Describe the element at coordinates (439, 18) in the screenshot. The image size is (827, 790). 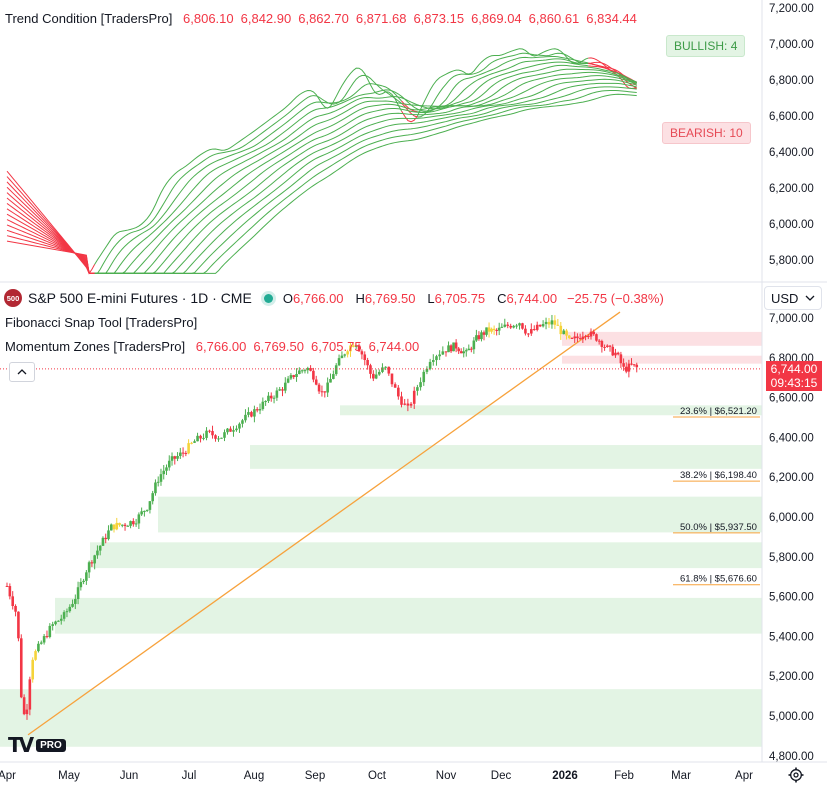
I see `trend-condition-value: 6,873.15` at that location.